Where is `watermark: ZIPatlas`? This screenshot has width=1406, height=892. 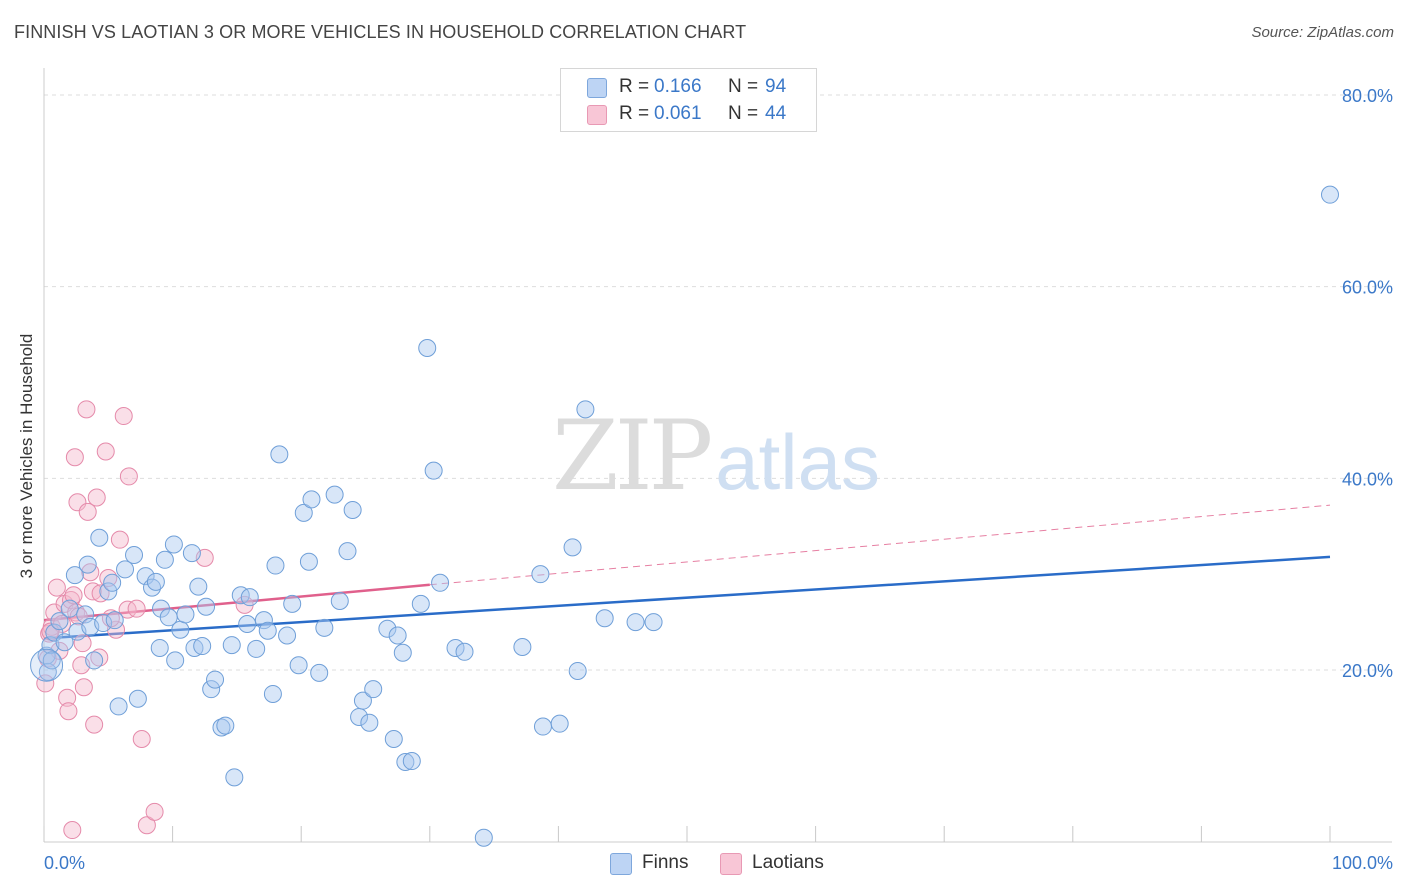
watermark: ZIPatlas is located at coordinates (716, 456).